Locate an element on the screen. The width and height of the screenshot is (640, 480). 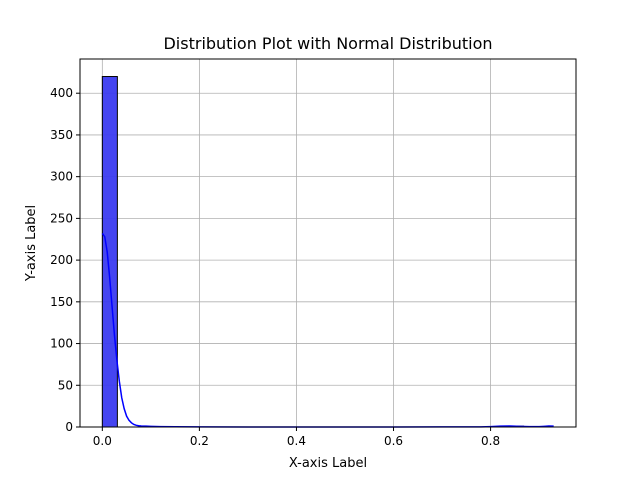
y-tick-label: 200 is located at coordinates (61, 260).